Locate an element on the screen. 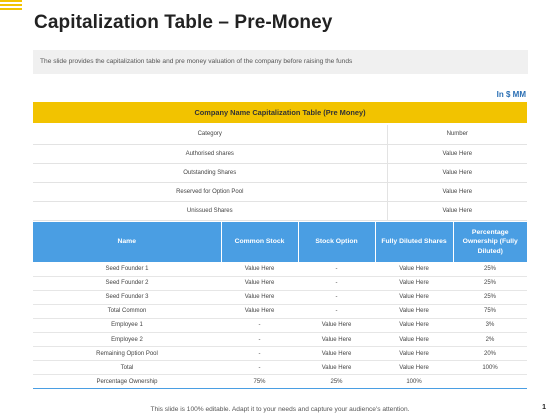  header-name: Name is located at coordinates (127, 242).